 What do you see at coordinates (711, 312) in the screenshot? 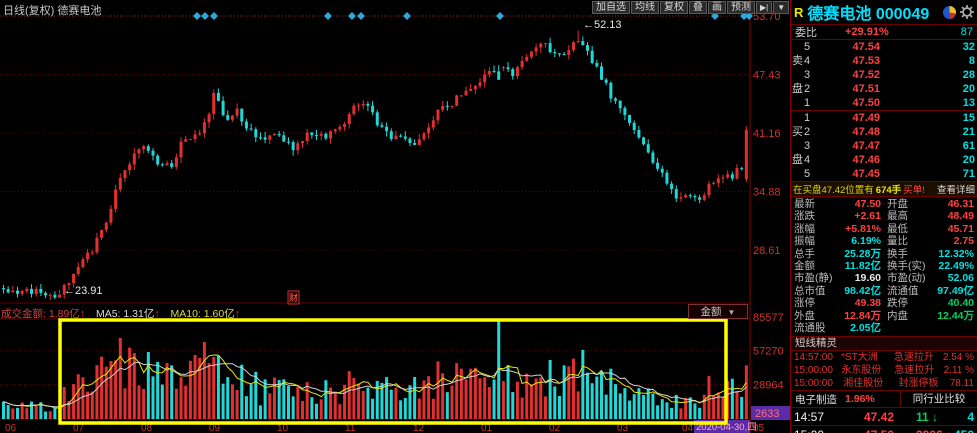
I see `amount-dropdown-label: 金额` at bounding box center [711, 312].